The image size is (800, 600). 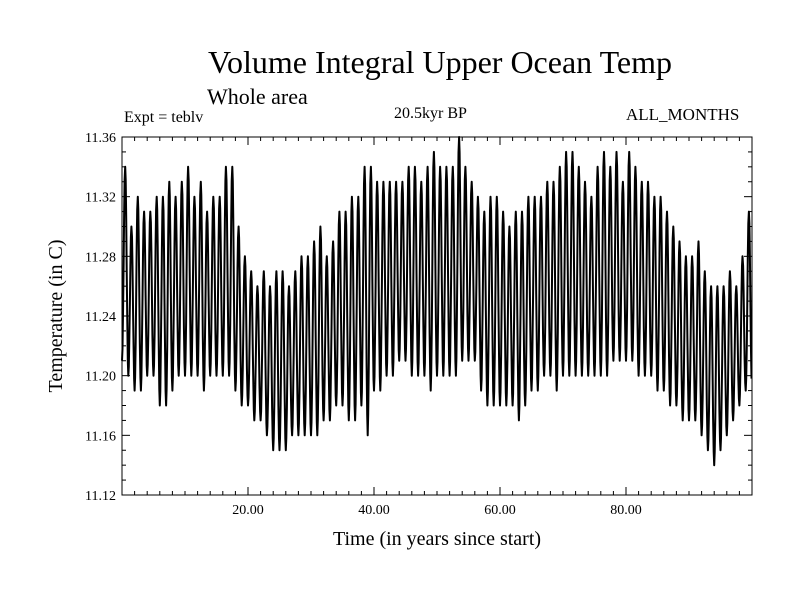 I want to click on x-axis-title: Time (in years since start), so click(x=437, y=539).